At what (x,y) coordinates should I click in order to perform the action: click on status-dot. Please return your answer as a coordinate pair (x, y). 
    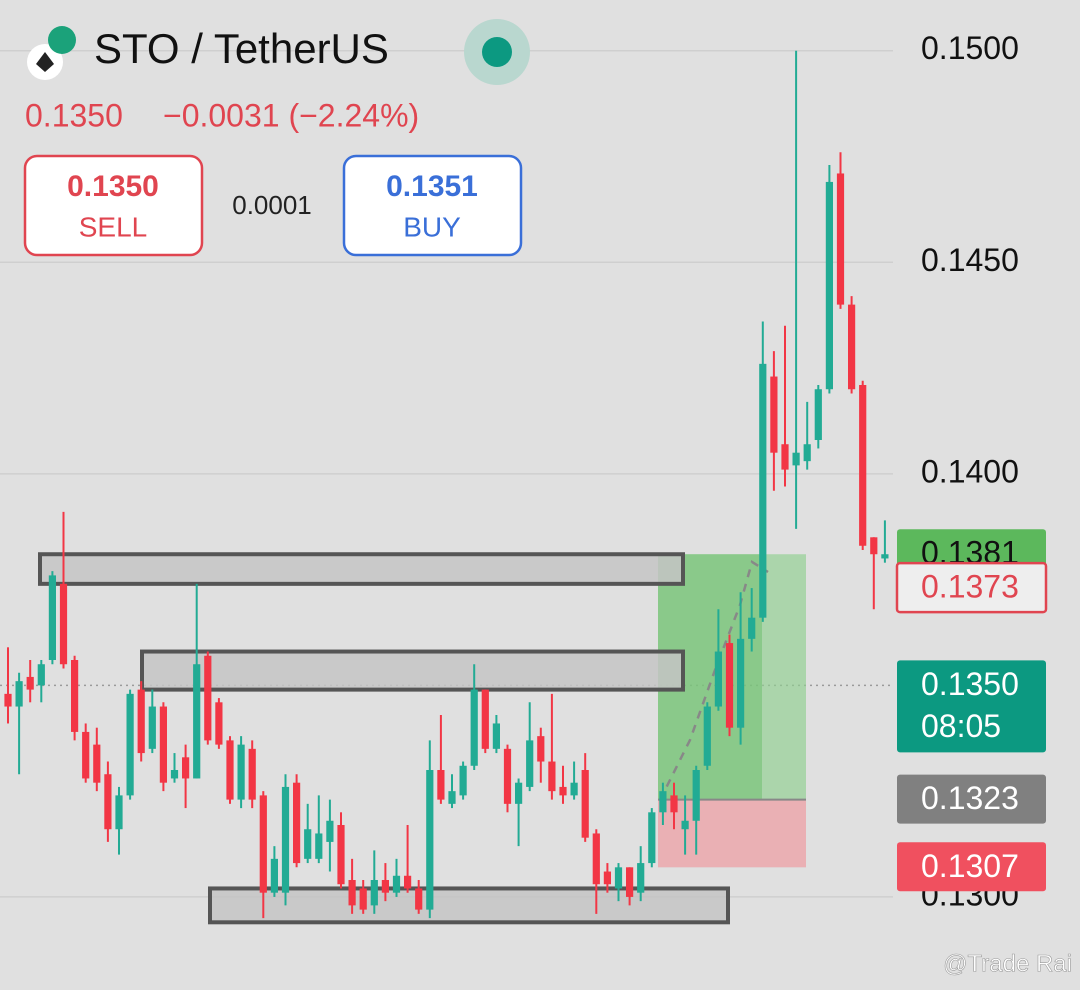
    Looking at the image, I should click on (497, 52).